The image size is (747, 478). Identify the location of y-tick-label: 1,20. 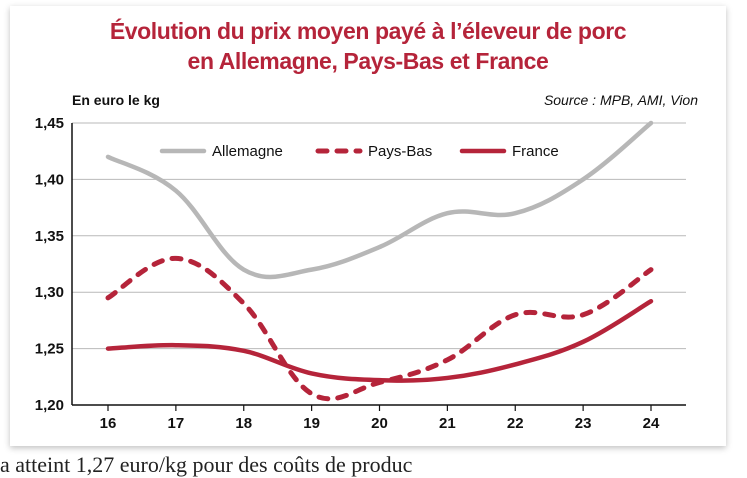
(49, 405).